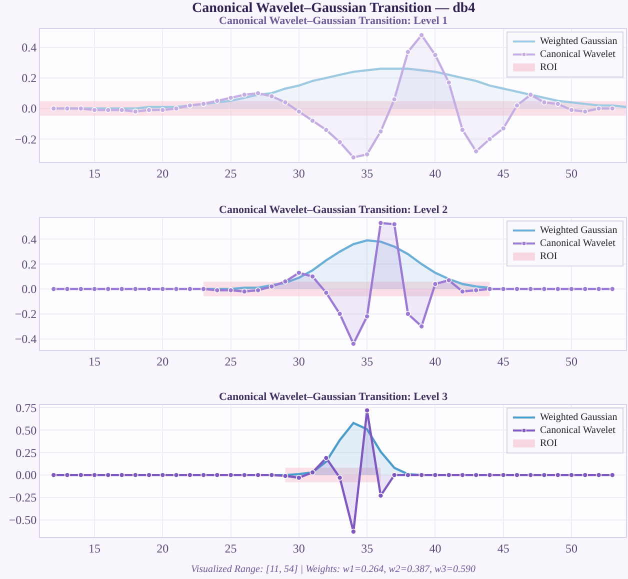 This screenshot has width=628, height=579. What do you see at coordinates (25, 314) in the screenshot?
I see `y-tick-label: −0.2` at bounding box center [25, 314].